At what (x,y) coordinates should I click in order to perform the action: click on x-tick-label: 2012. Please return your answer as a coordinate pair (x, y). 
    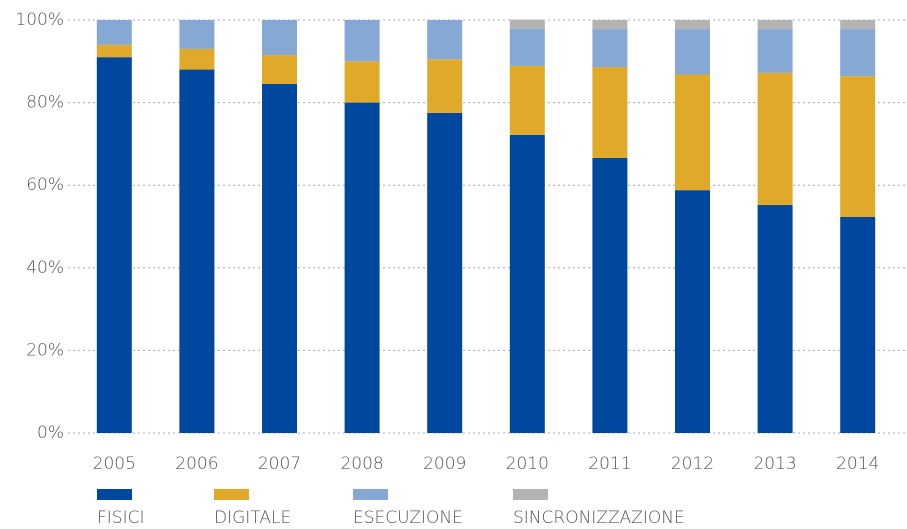
    Looking at the image, I should click on (692, 464).